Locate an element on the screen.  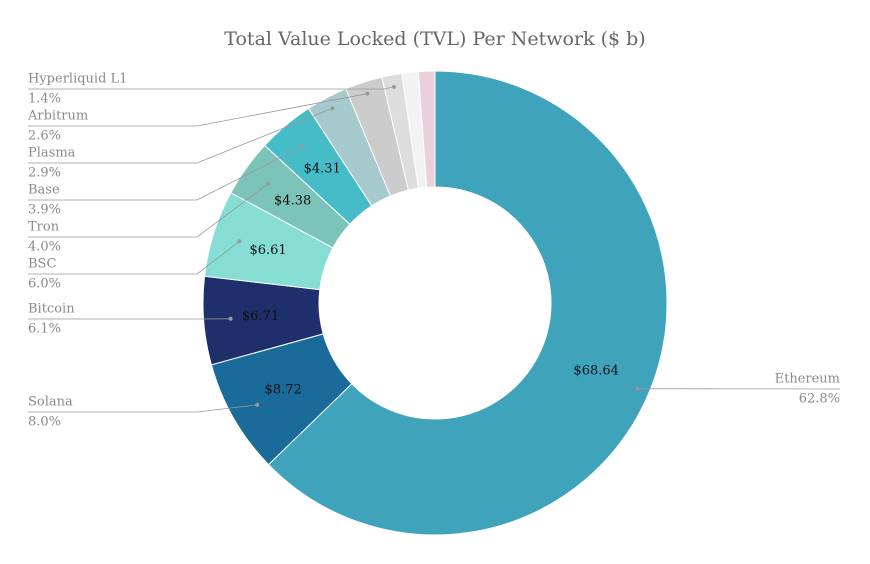
slice is located at coordinates (426, 129).